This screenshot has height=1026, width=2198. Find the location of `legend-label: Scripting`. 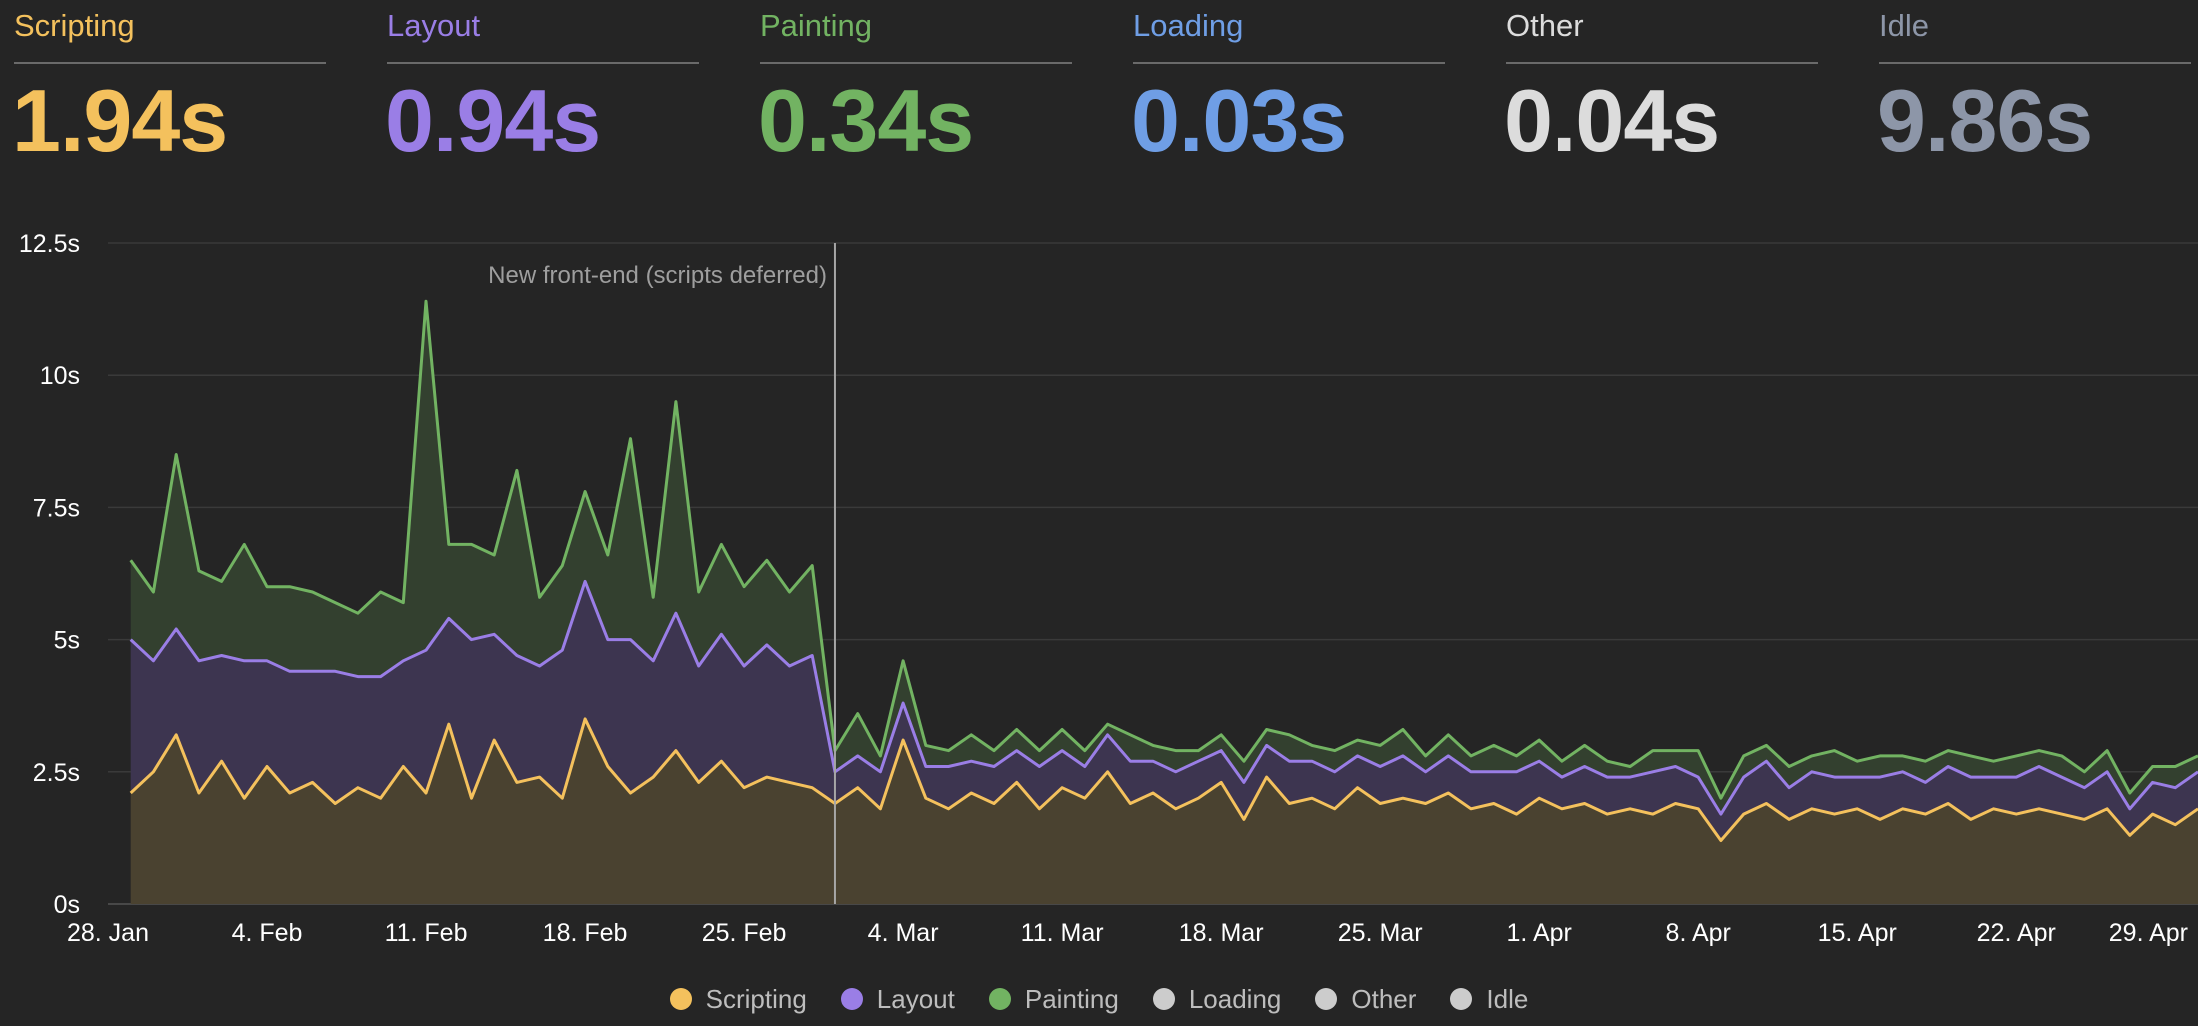

legend-label: Scripting is located at coordinates (756, 998).